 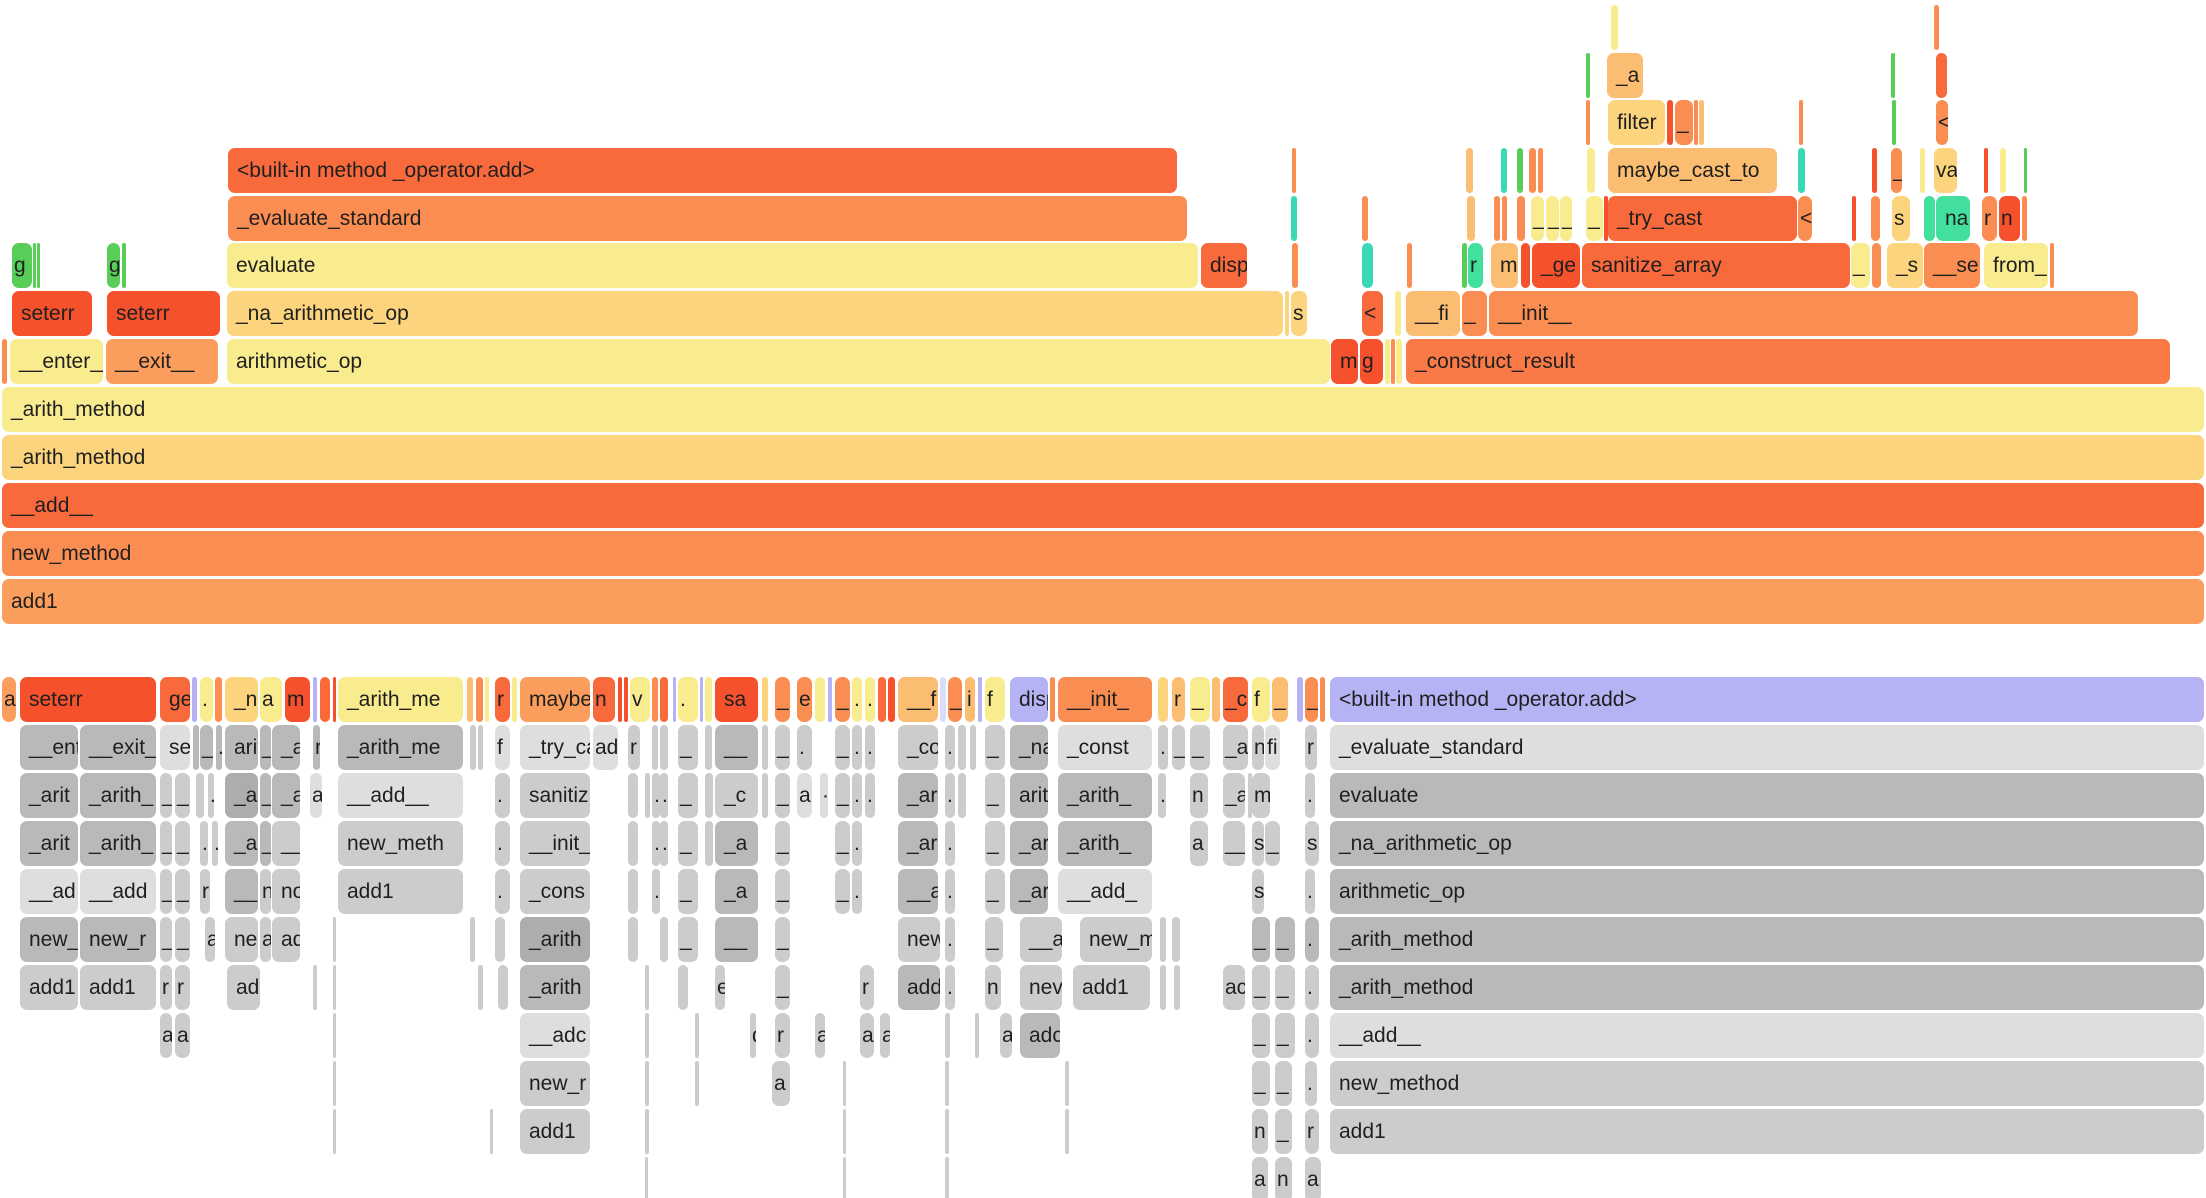 What do you see at coordinates (1716, 265) in the screenshot?
I see `frame-sanitize_array: sanitize_array` at bounding box center [1716, 265].